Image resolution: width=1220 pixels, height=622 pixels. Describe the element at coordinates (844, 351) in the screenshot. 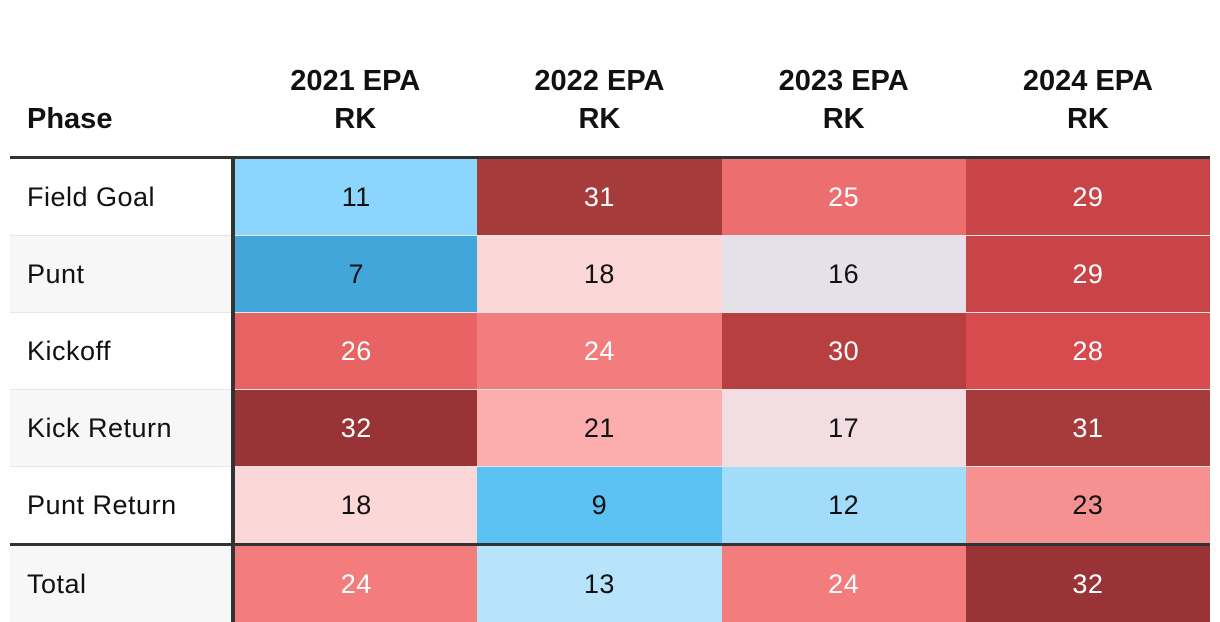

I see `cell-kickoff-2023: 30` at that location.